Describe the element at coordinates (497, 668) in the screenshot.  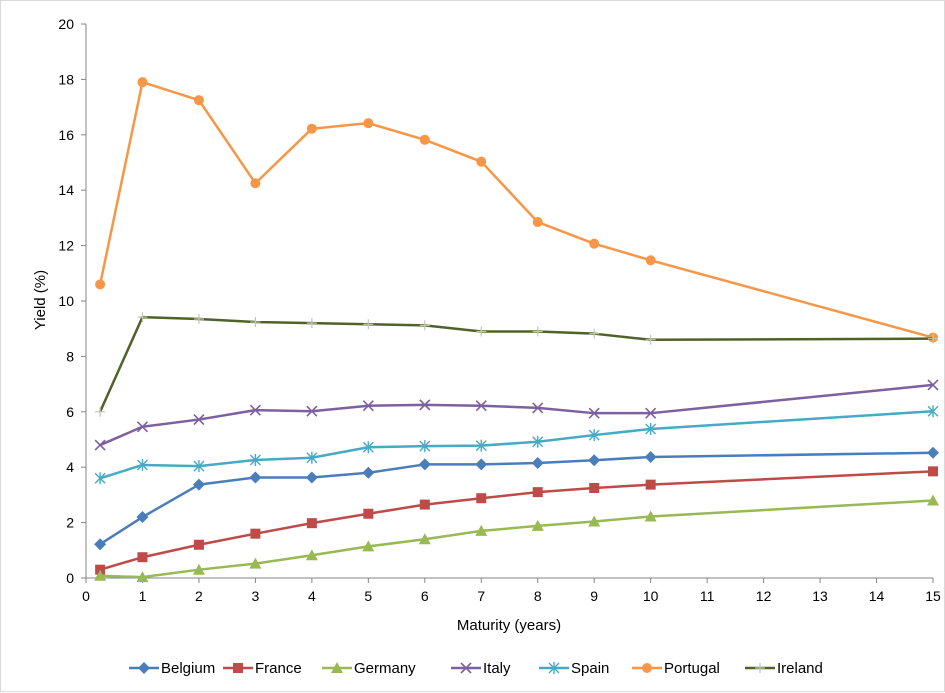
I see `legend-label: Italy` at that location.